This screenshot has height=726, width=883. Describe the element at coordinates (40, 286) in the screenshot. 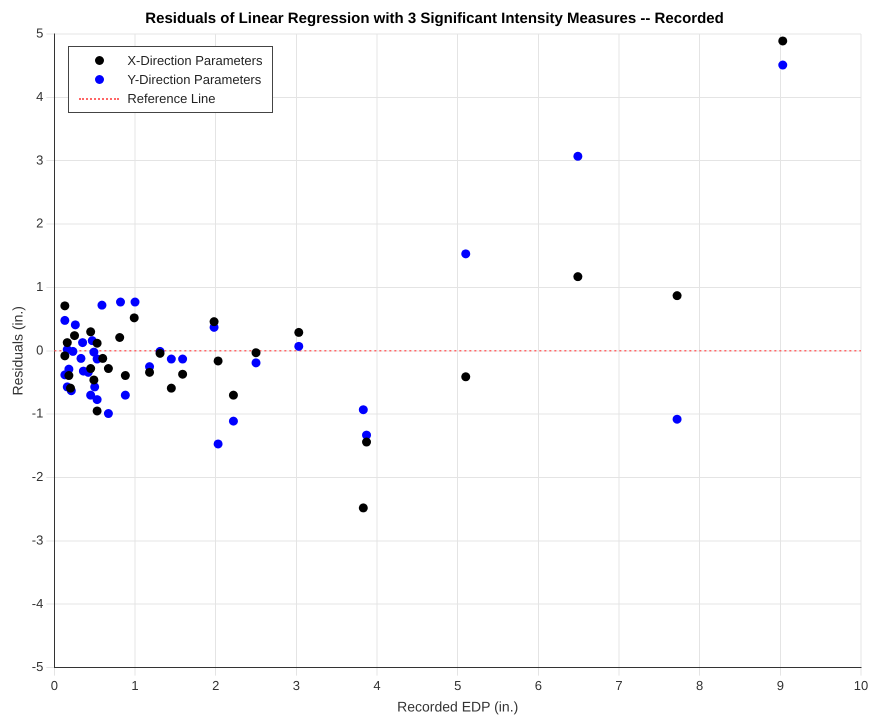

I see `y-tick-label: 1` at that location.